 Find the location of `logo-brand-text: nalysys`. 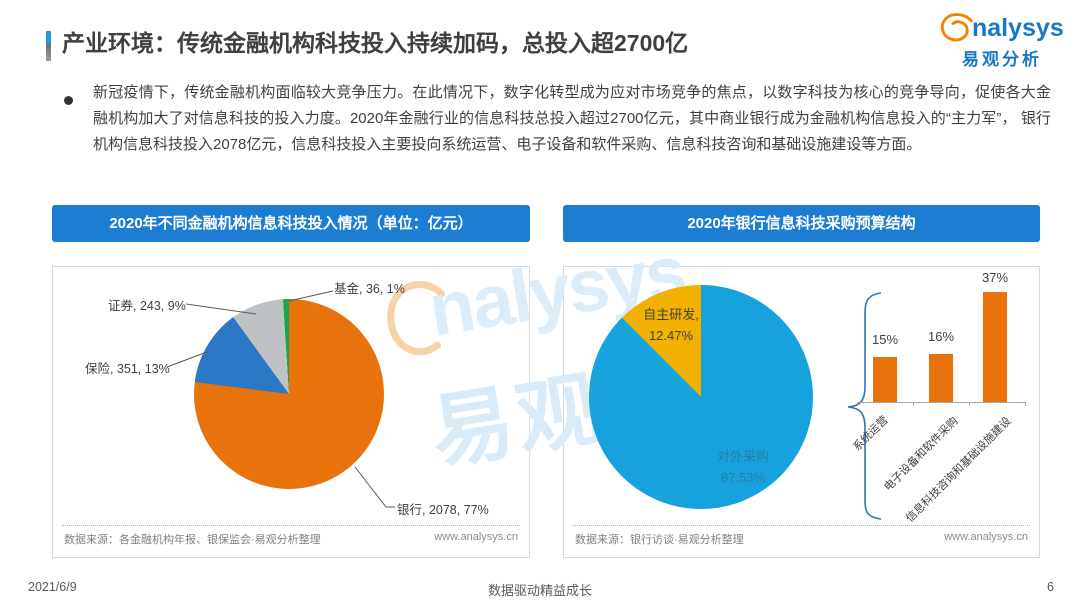

logo-brand-text: nalysys is located at coordinates (1018, 27).